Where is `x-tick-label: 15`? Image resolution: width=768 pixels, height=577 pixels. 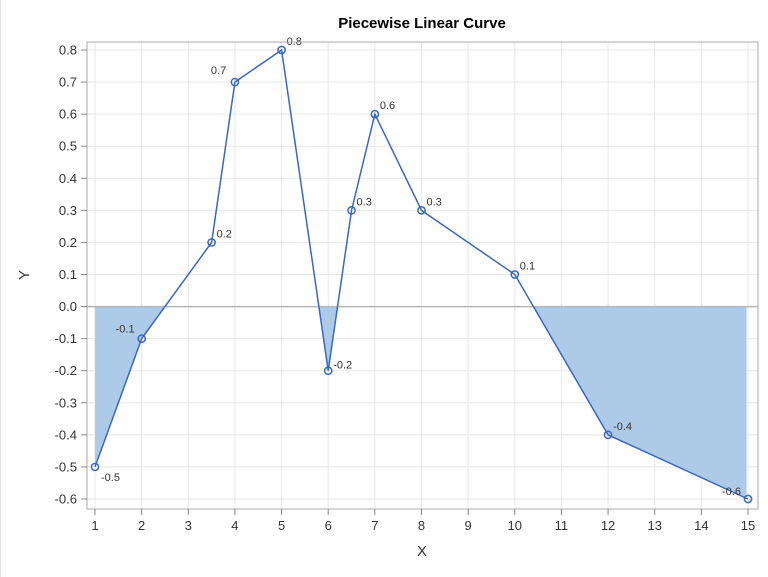 x-tick-label: 15 is located at coordinates (748, 525).